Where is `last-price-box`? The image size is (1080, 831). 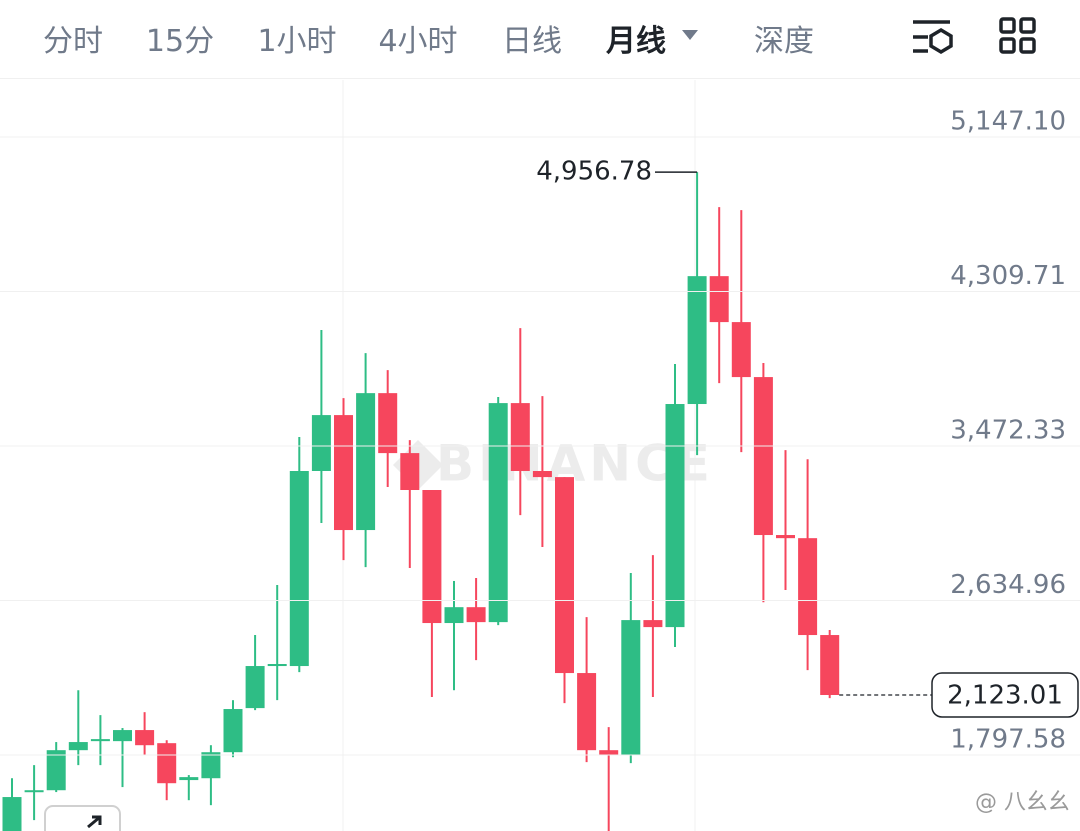
last-price-box is located at coordinates (1005, 695).